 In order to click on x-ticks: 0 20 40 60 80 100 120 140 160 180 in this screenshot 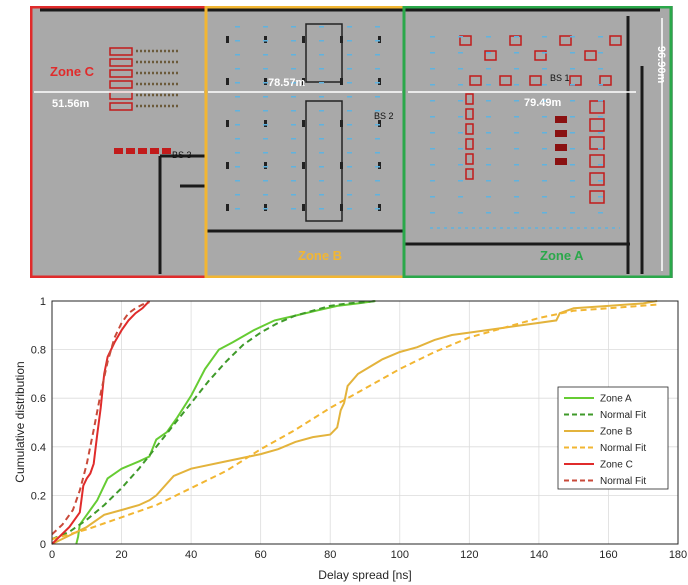, I will do `click(368, 555)`.